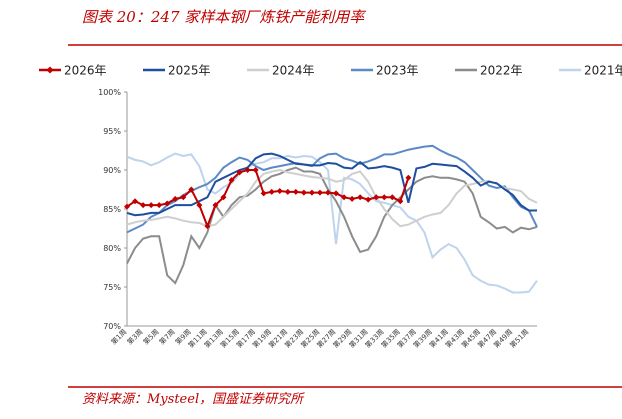 The width and height of the screenshot is (622, 419). What do you see at coordinates (134, 336) in the screenshot?
I see `x-tick-label: 第3周` at bounding box center [134, 336].